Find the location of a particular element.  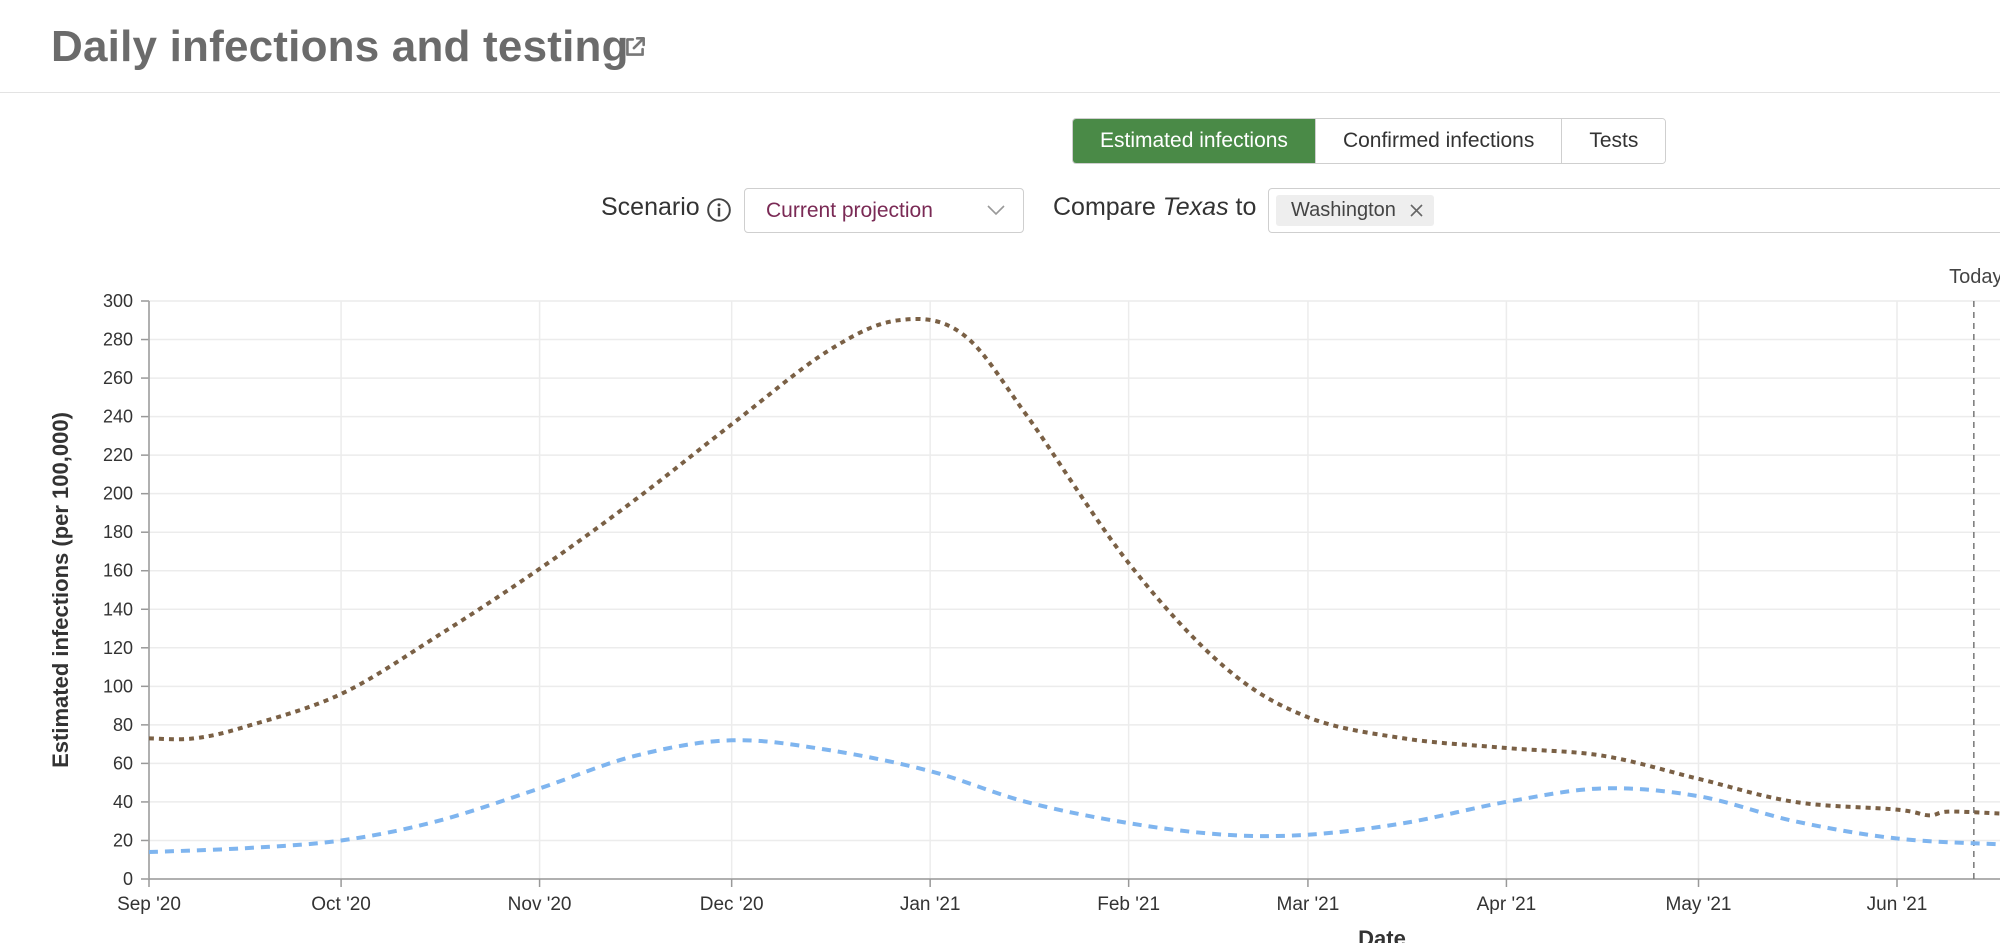

scenario-label: Scenario is located at coordinates (650, 207).